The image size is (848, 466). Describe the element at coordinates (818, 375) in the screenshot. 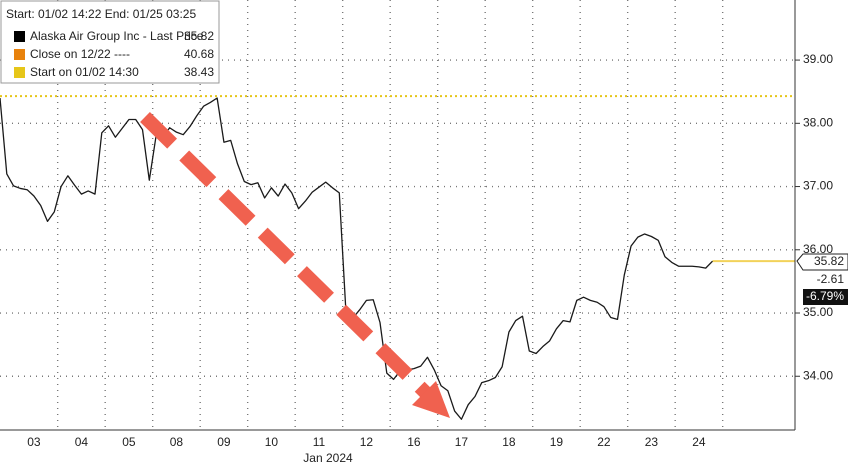

I see `y-tick-label: 34.00` at that location.